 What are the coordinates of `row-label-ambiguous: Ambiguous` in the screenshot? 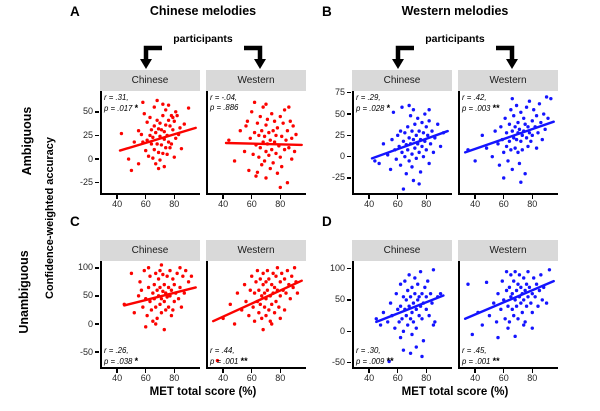 It's located at (27, 141).